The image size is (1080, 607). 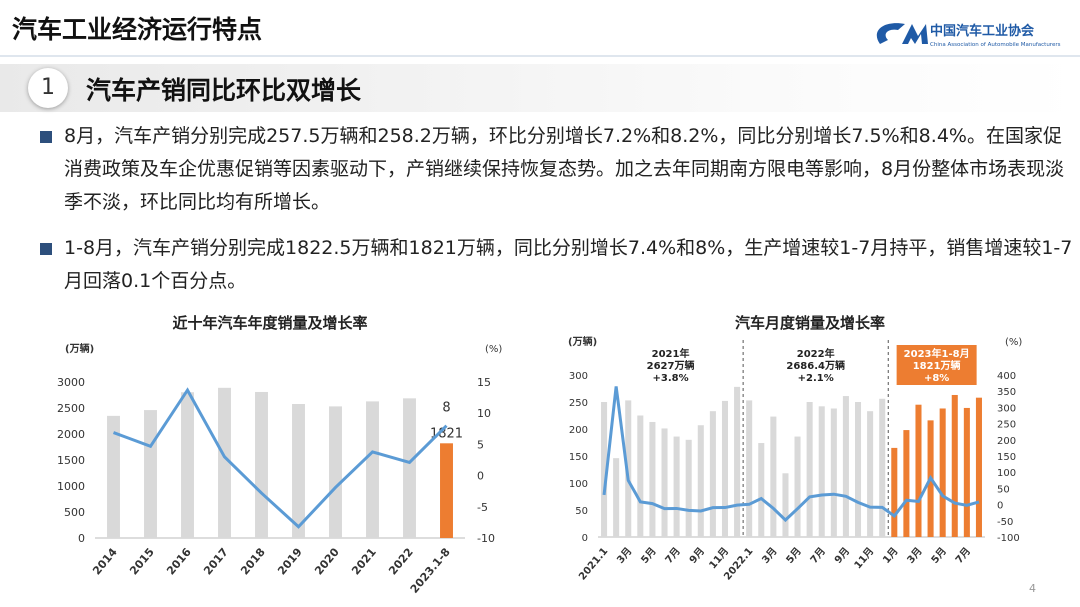 What do you see at coordinates (671, 365) in the screenshot?
I see `annotation: 2627万辆` at bounding box center [671, 365].